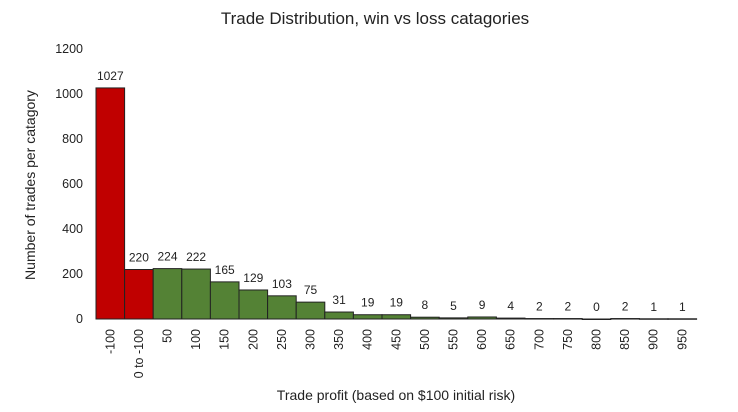  Describe the element at coordinates (596, 307) in the screenshot. I see `data-label: 0` at that location.